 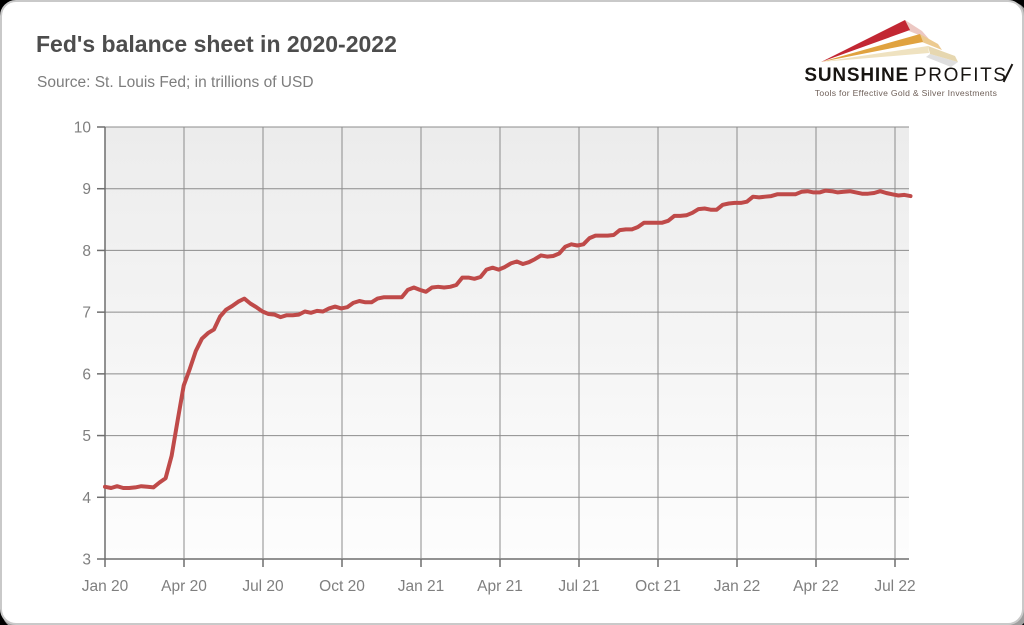 I want to click on y-tick-label: 4, so click(x=86, y=498).